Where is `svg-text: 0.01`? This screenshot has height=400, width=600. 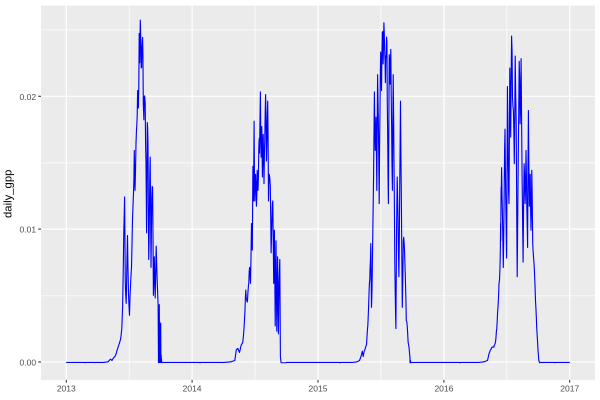
svg-text: 0.01 is located at coordinates (28, 230).